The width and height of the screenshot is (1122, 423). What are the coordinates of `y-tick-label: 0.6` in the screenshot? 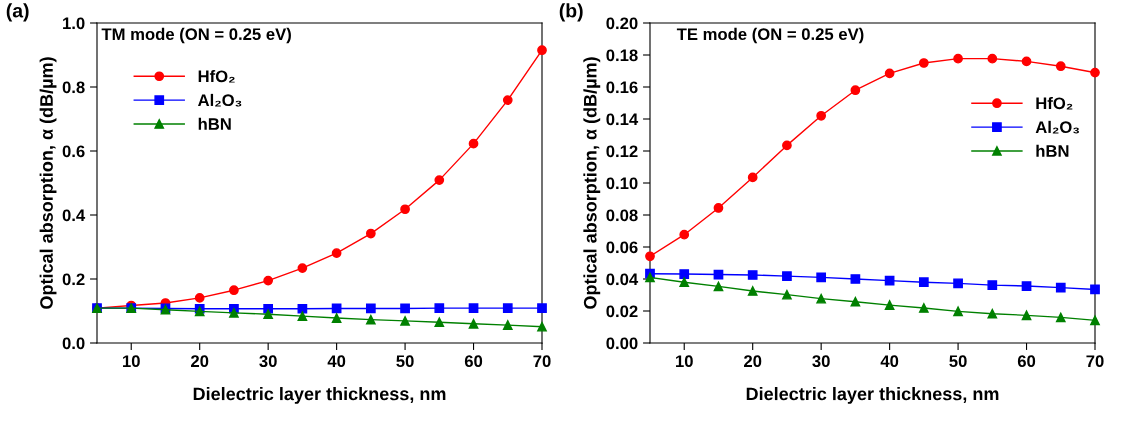 It's located at (73, 151).